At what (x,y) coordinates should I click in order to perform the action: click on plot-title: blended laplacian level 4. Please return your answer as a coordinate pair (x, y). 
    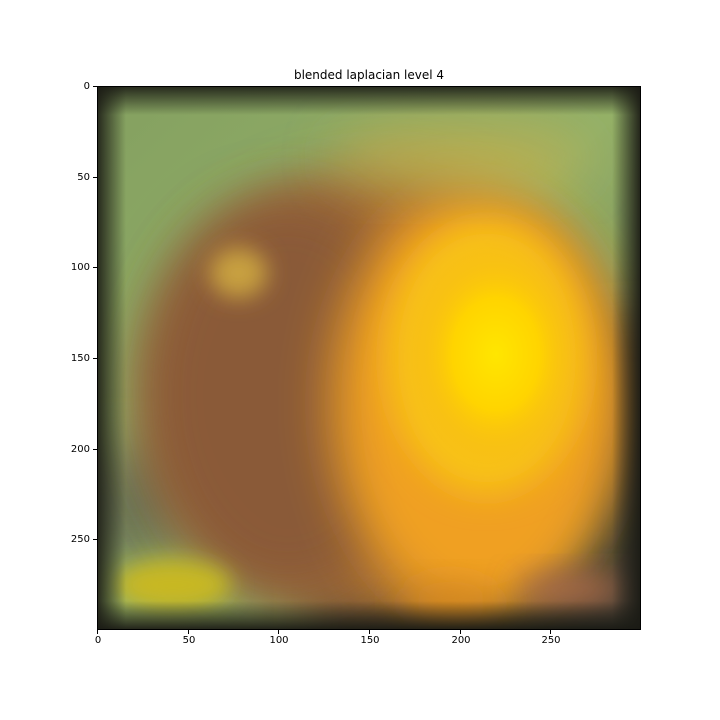
    Looking at the image, I should click on (360, 75).